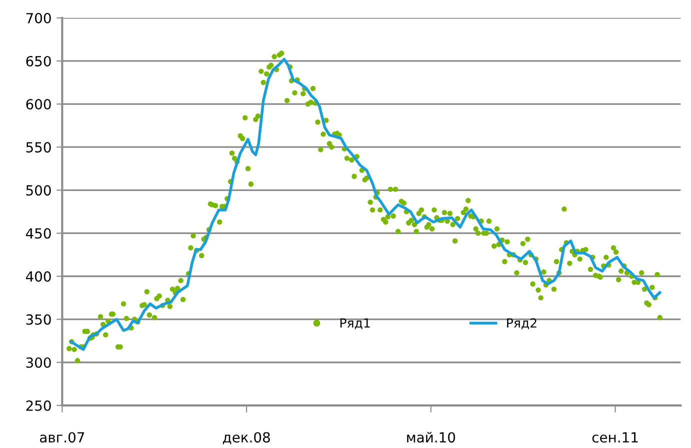 The height and width of the screenshot is (448, 691). What do you see at coordinates (521, 324) in the screenshot?
I see `legend-label: Ряд2` at bounding box center [521, 324].